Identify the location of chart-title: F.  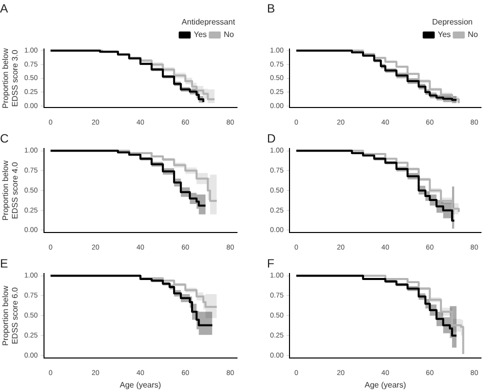
(270, 263).